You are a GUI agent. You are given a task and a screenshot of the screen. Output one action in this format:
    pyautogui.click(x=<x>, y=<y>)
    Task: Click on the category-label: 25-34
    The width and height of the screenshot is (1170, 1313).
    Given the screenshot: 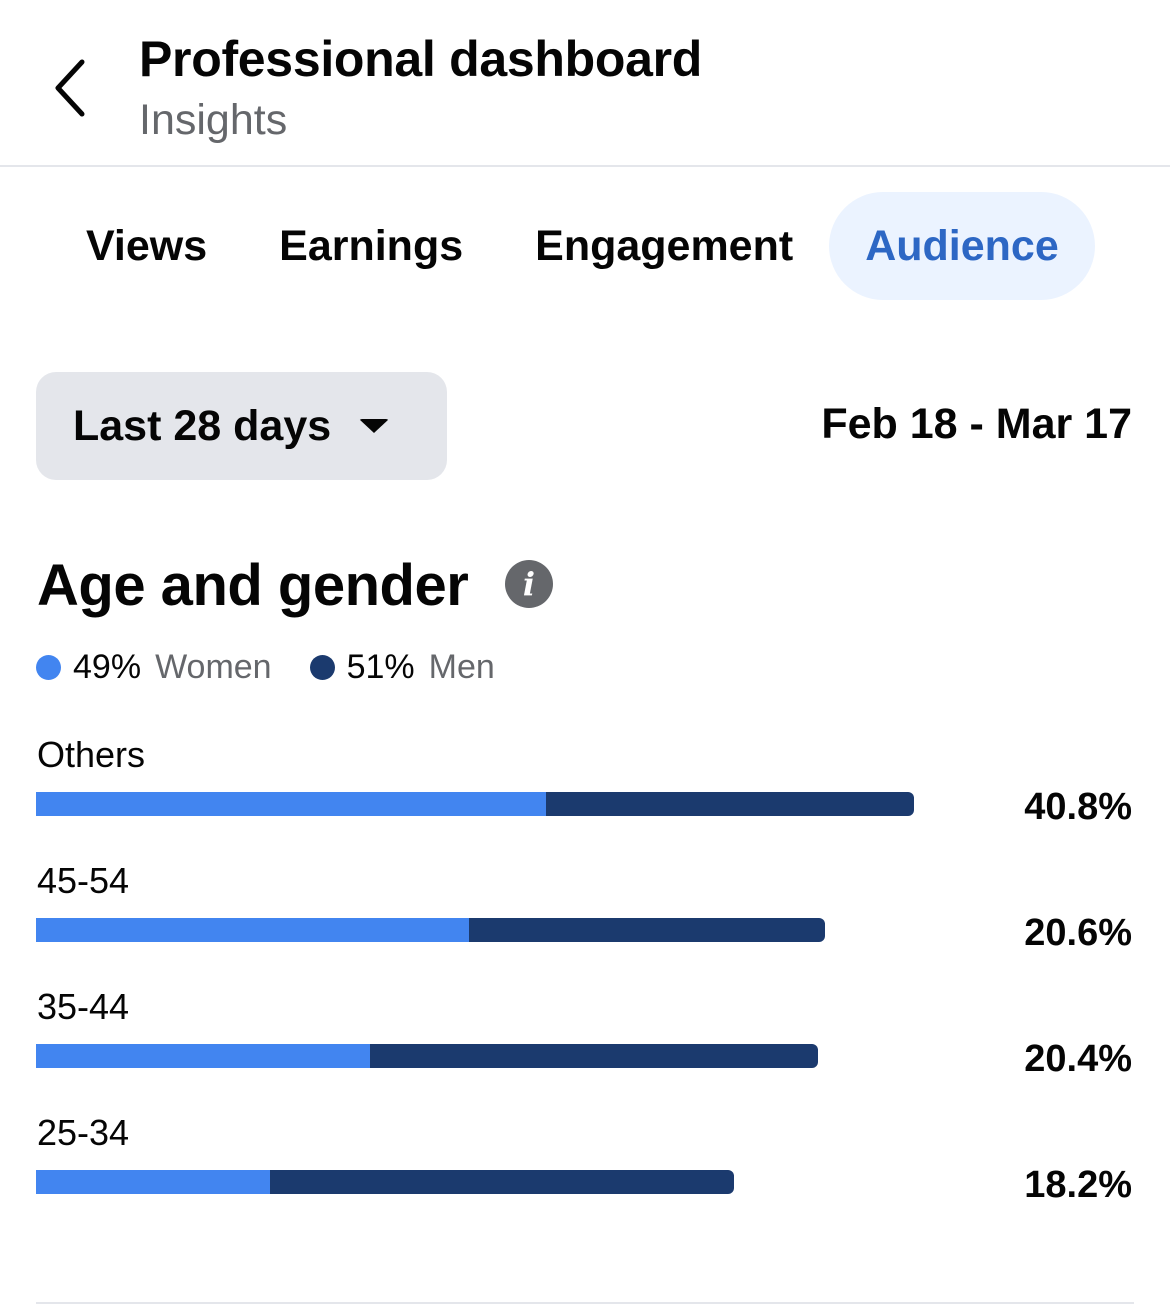 What is the action you would take?
    pyautogui.click(x=83, y=1132)
    